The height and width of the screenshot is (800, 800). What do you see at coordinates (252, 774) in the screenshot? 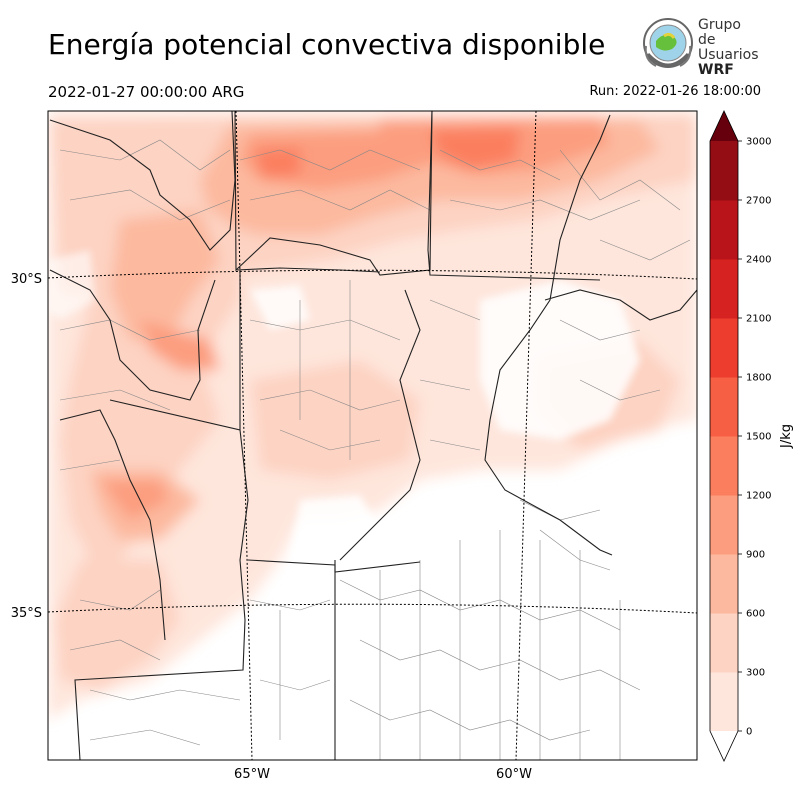
I see `lon-label-65w: 65°W` at bounding box center [252, 774].